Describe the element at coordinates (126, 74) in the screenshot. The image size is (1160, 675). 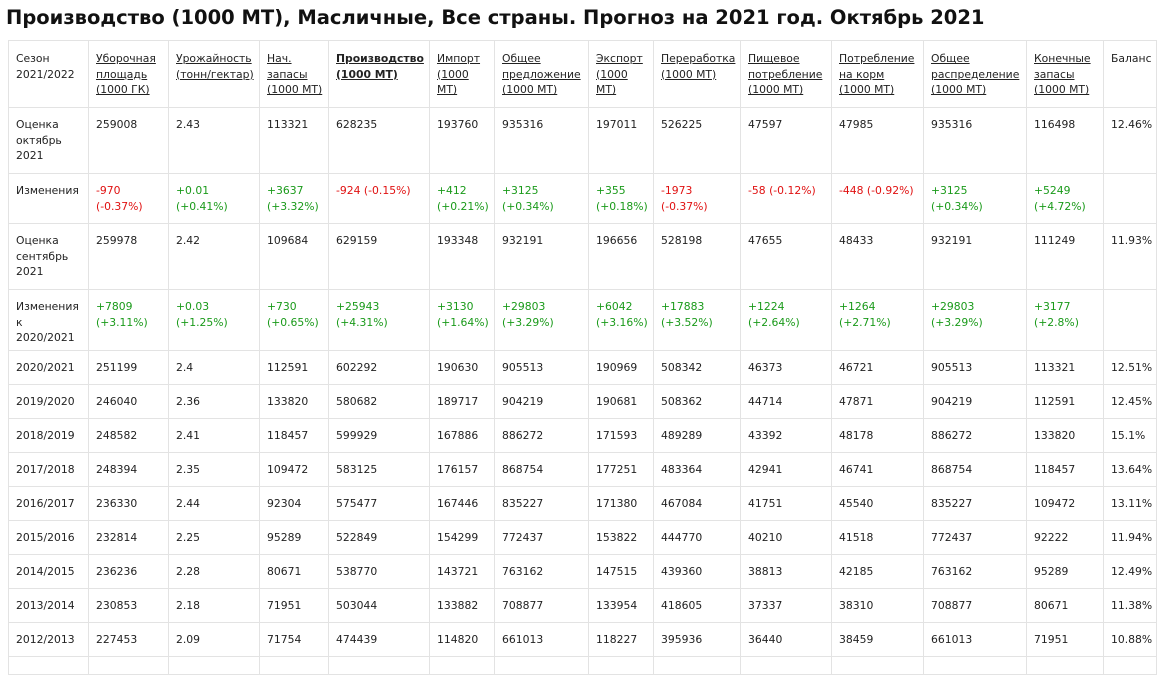
I see `sort-link: Уборочная площадь (1000 ГК)` at that location.